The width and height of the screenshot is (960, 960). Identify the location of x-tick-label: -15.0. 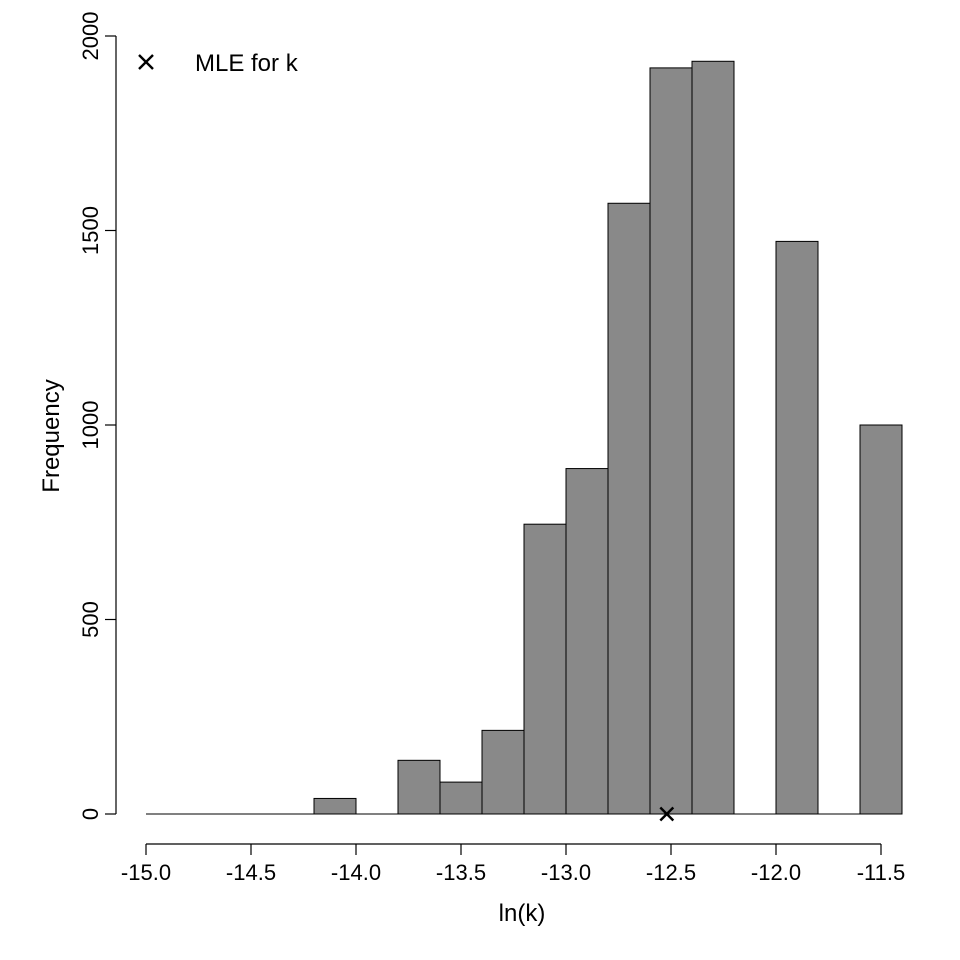
(146, 872).